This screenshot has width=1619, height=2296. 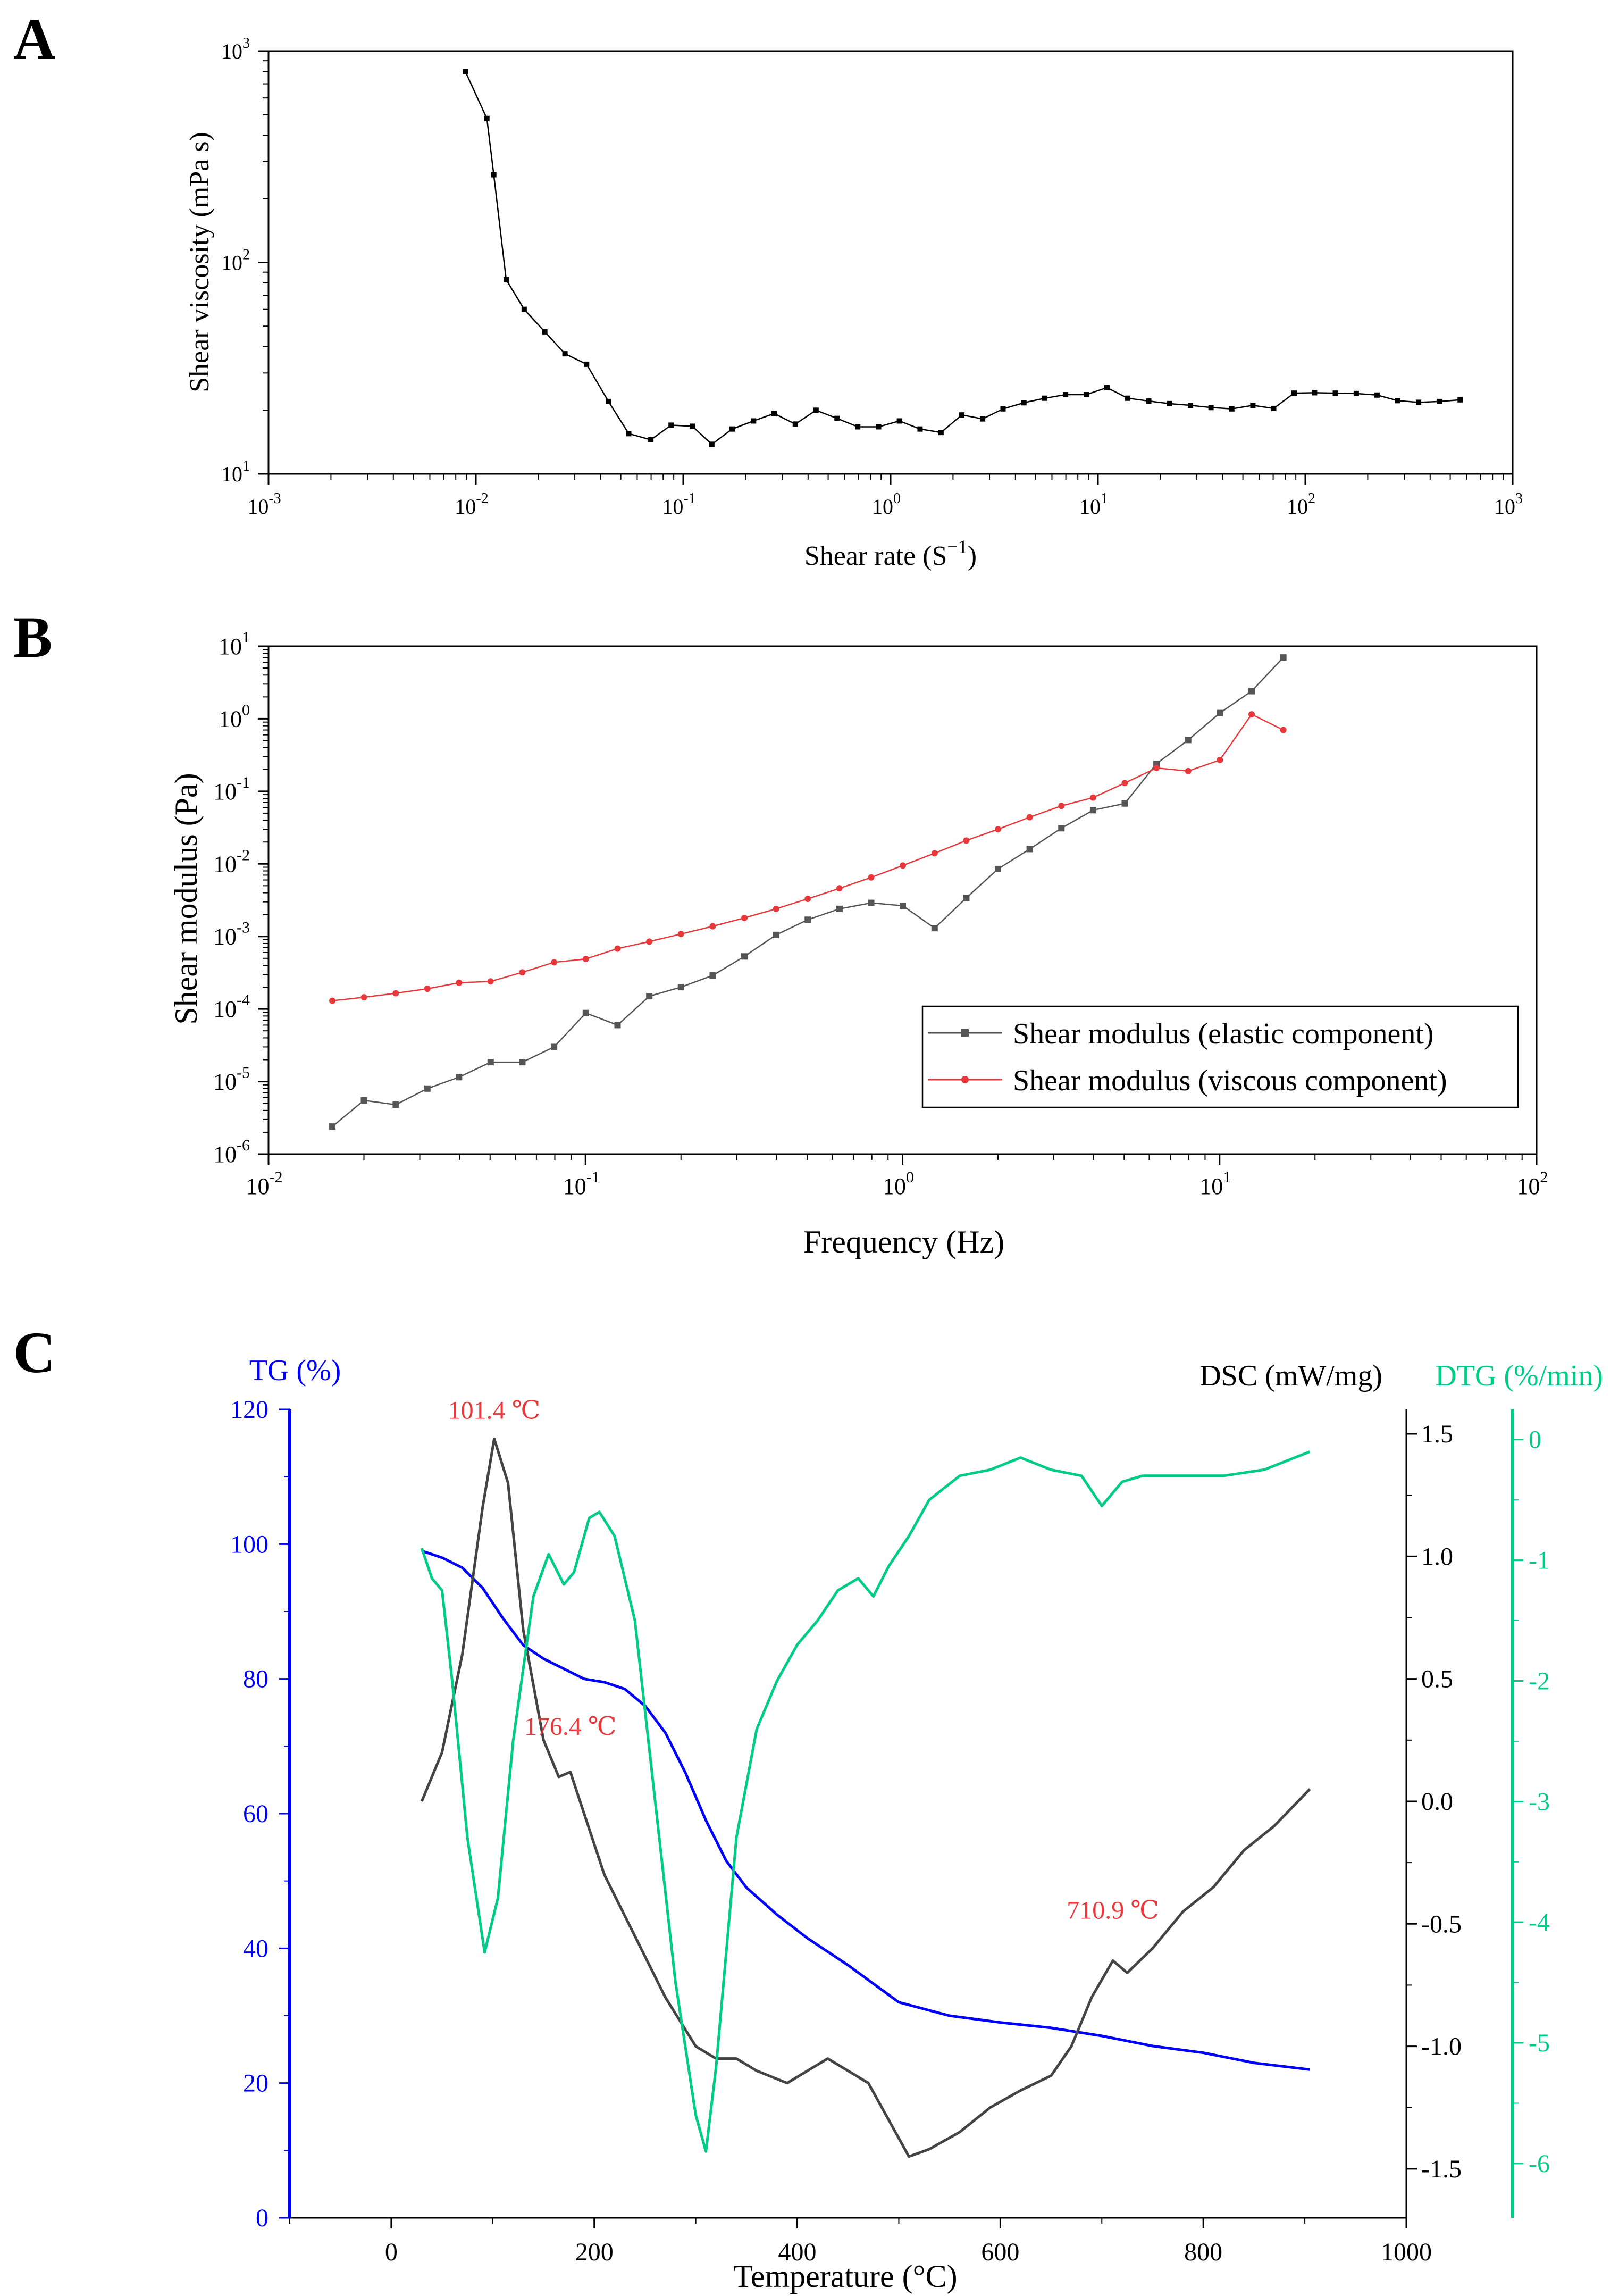 What do you see at coordinates (1223, 1033) in the screenshot?
I see `chart-b-legend-elastic-label: Shear modulus (elastic component)` at bounding box center [1223, 1033].